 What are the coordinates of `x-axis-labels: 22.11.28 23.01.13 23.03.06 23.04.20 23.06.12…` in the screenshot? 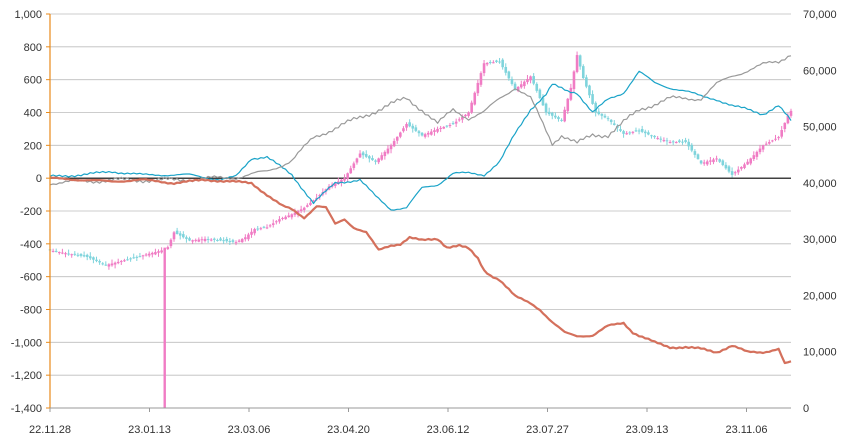 It's located at (398, 422).